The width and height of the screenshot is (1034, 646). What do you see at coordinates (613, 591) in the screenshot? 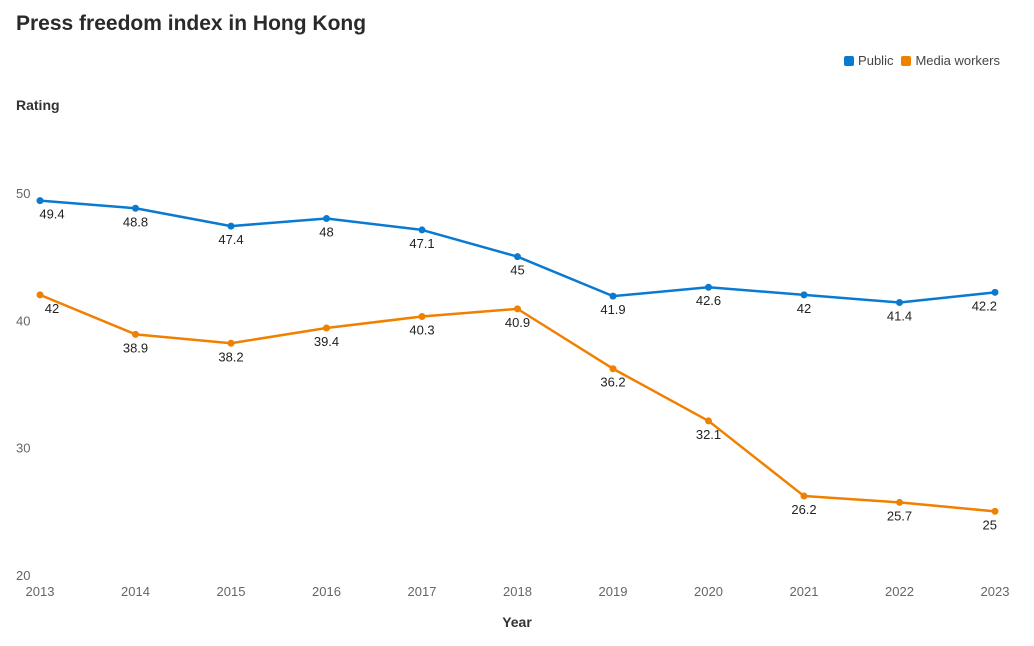
I see `x-tick-label: 2019` at bounding box center [613, 591].